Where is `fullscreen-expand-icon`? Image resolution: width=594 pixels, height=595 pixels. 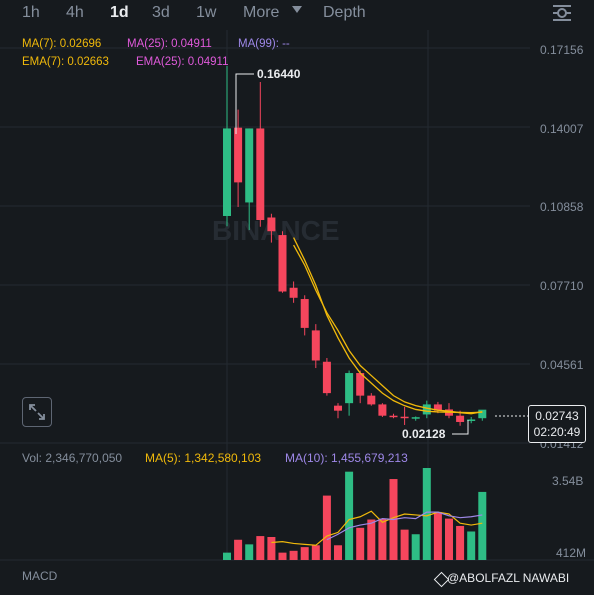 fullscreen-expand-icon is located at coordinates (37, 412).